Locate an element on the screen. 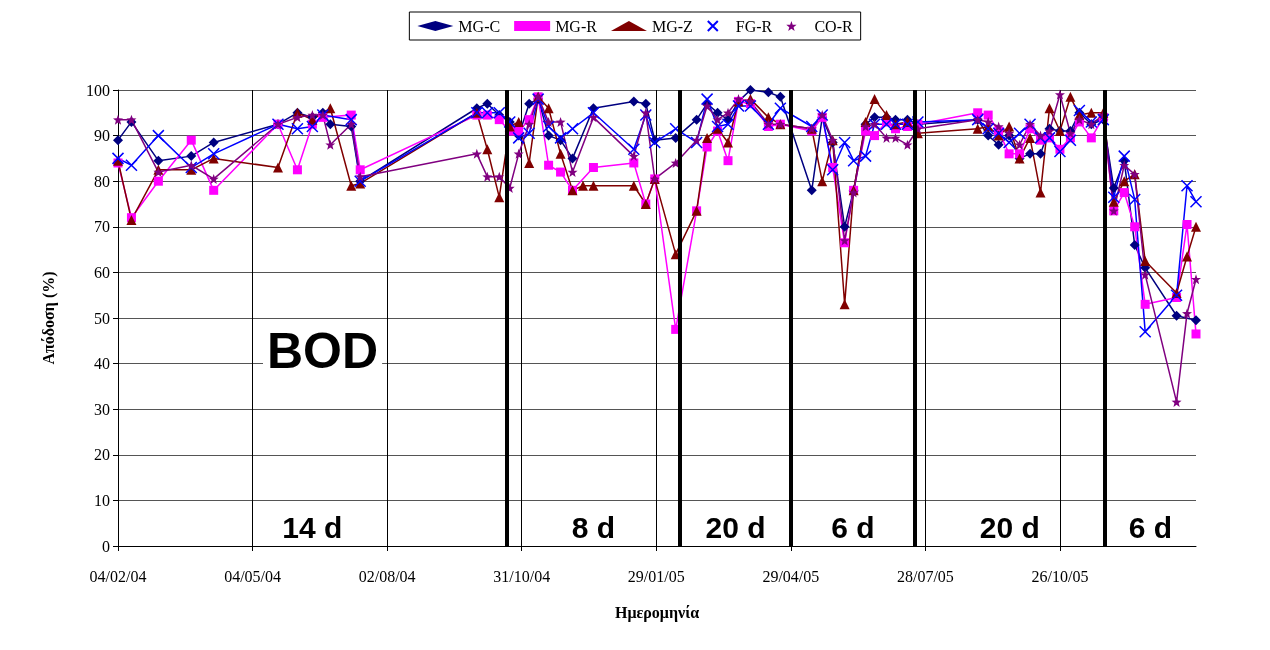  legend-label: CO-R is located at coordinates (833, 26).